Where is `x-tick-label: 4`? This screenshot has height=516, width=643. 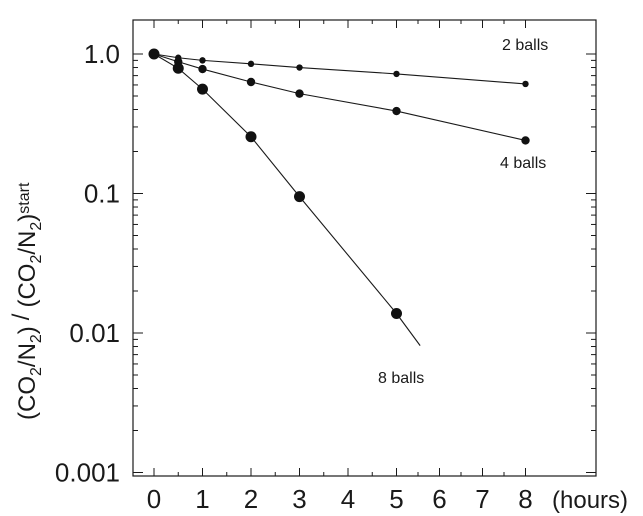
x-tick-label: 4 is located at coordinates (348, 499).